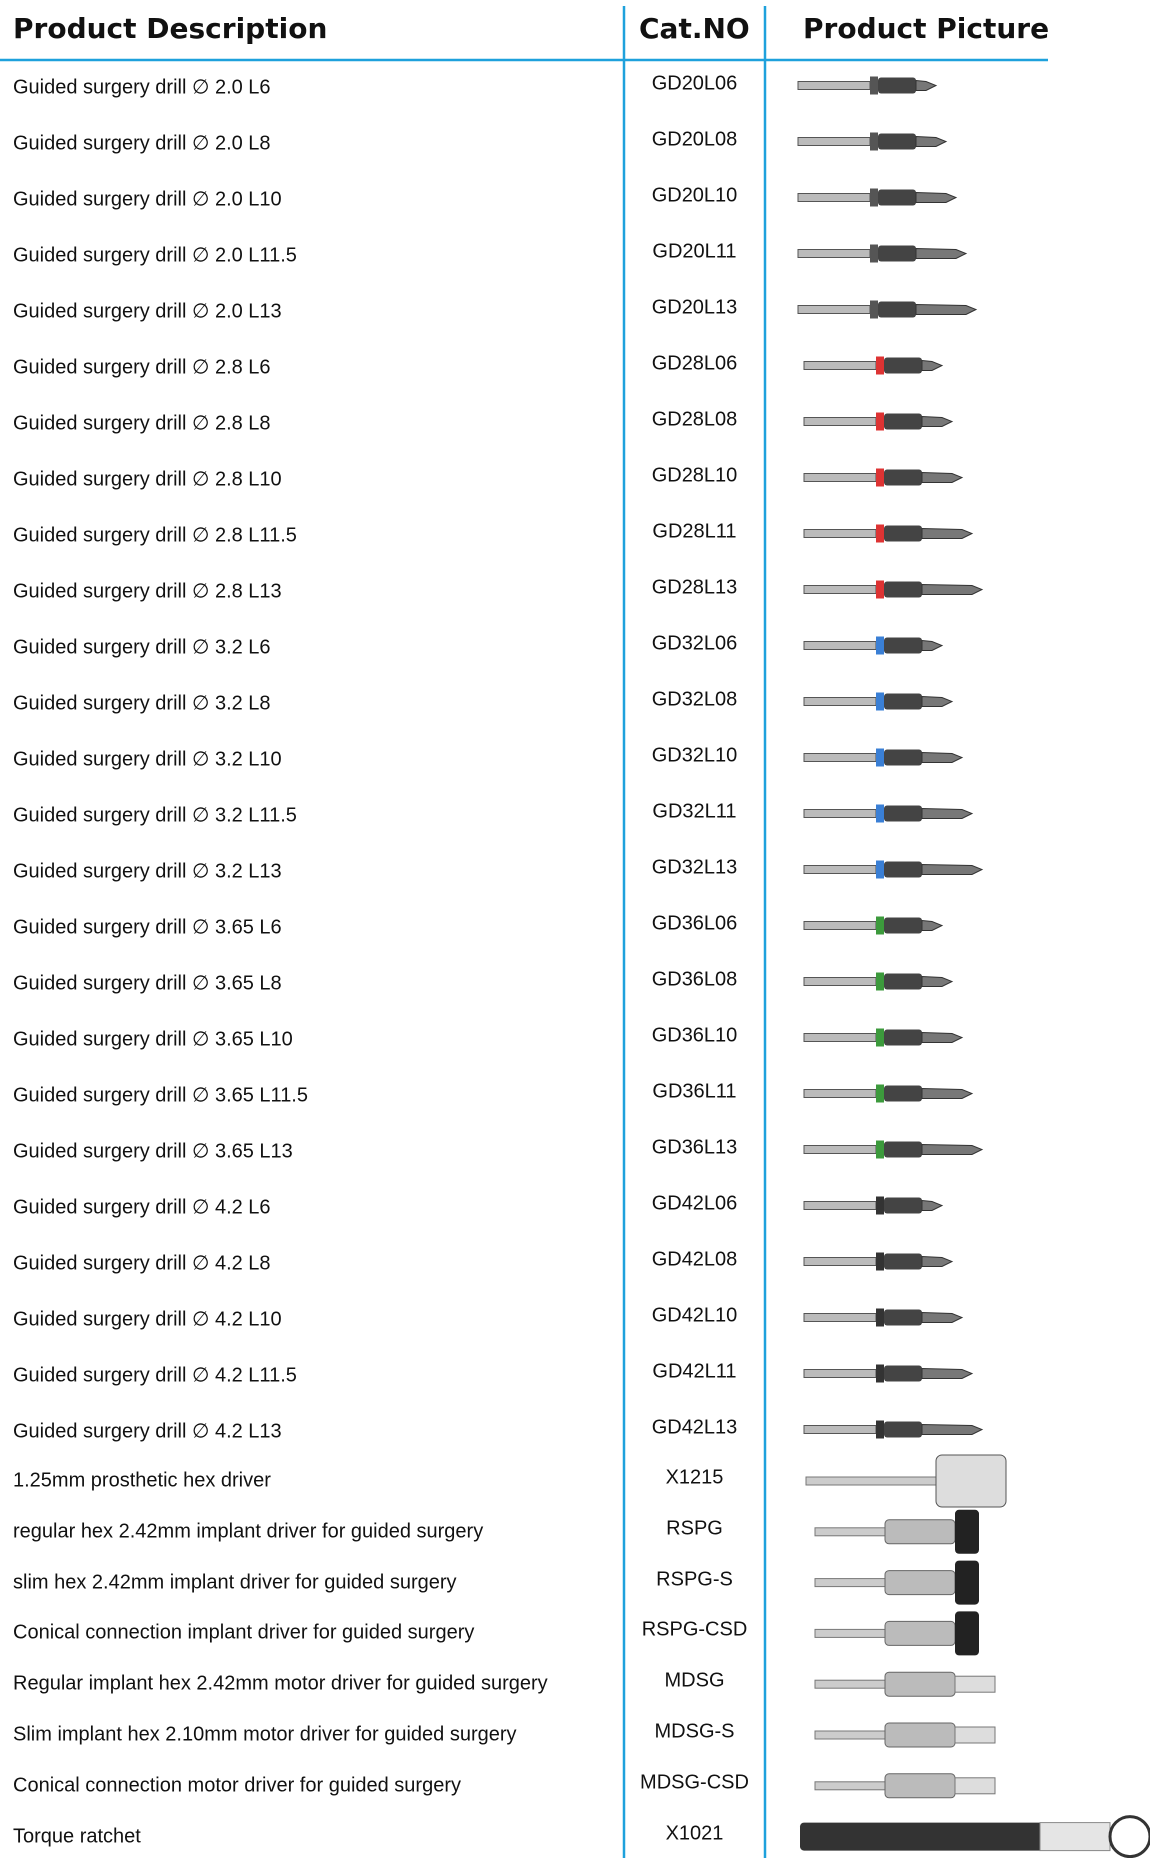  What do you see at coordinates (147, 1431) in the screenshot?
I see `description-cell: Guided surgery drill ∅ 4.2 L13` at bounding box center [147, 1431].